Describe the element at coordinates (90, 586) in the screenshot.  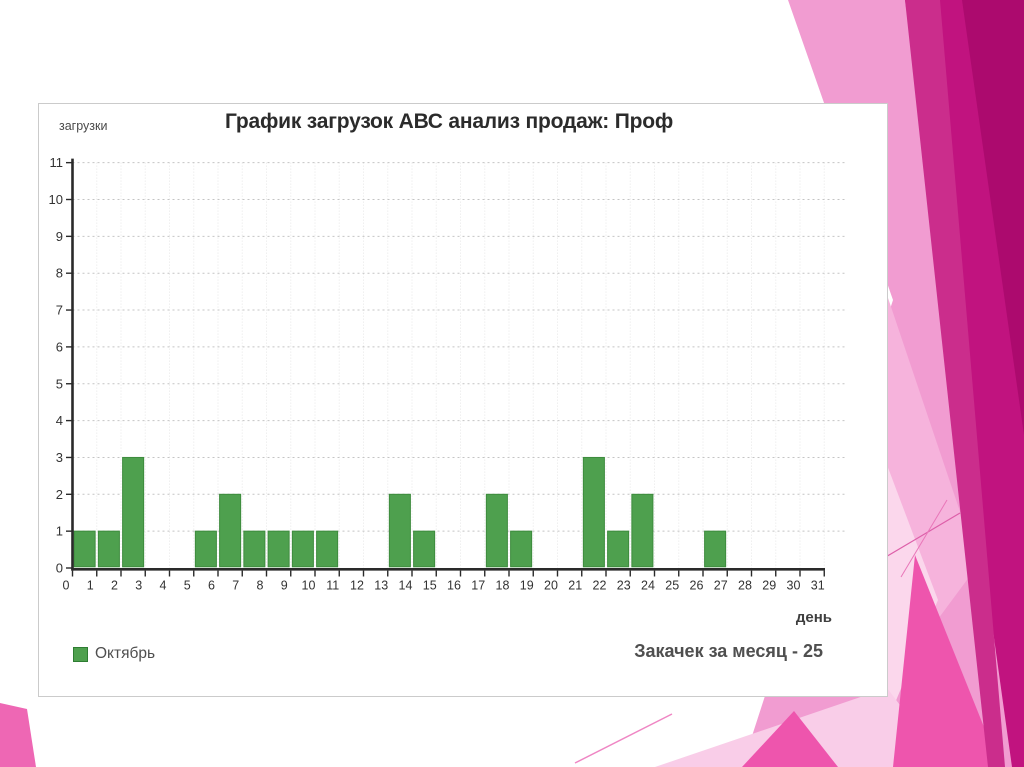
I see `x-tick-label: 1` at that location.